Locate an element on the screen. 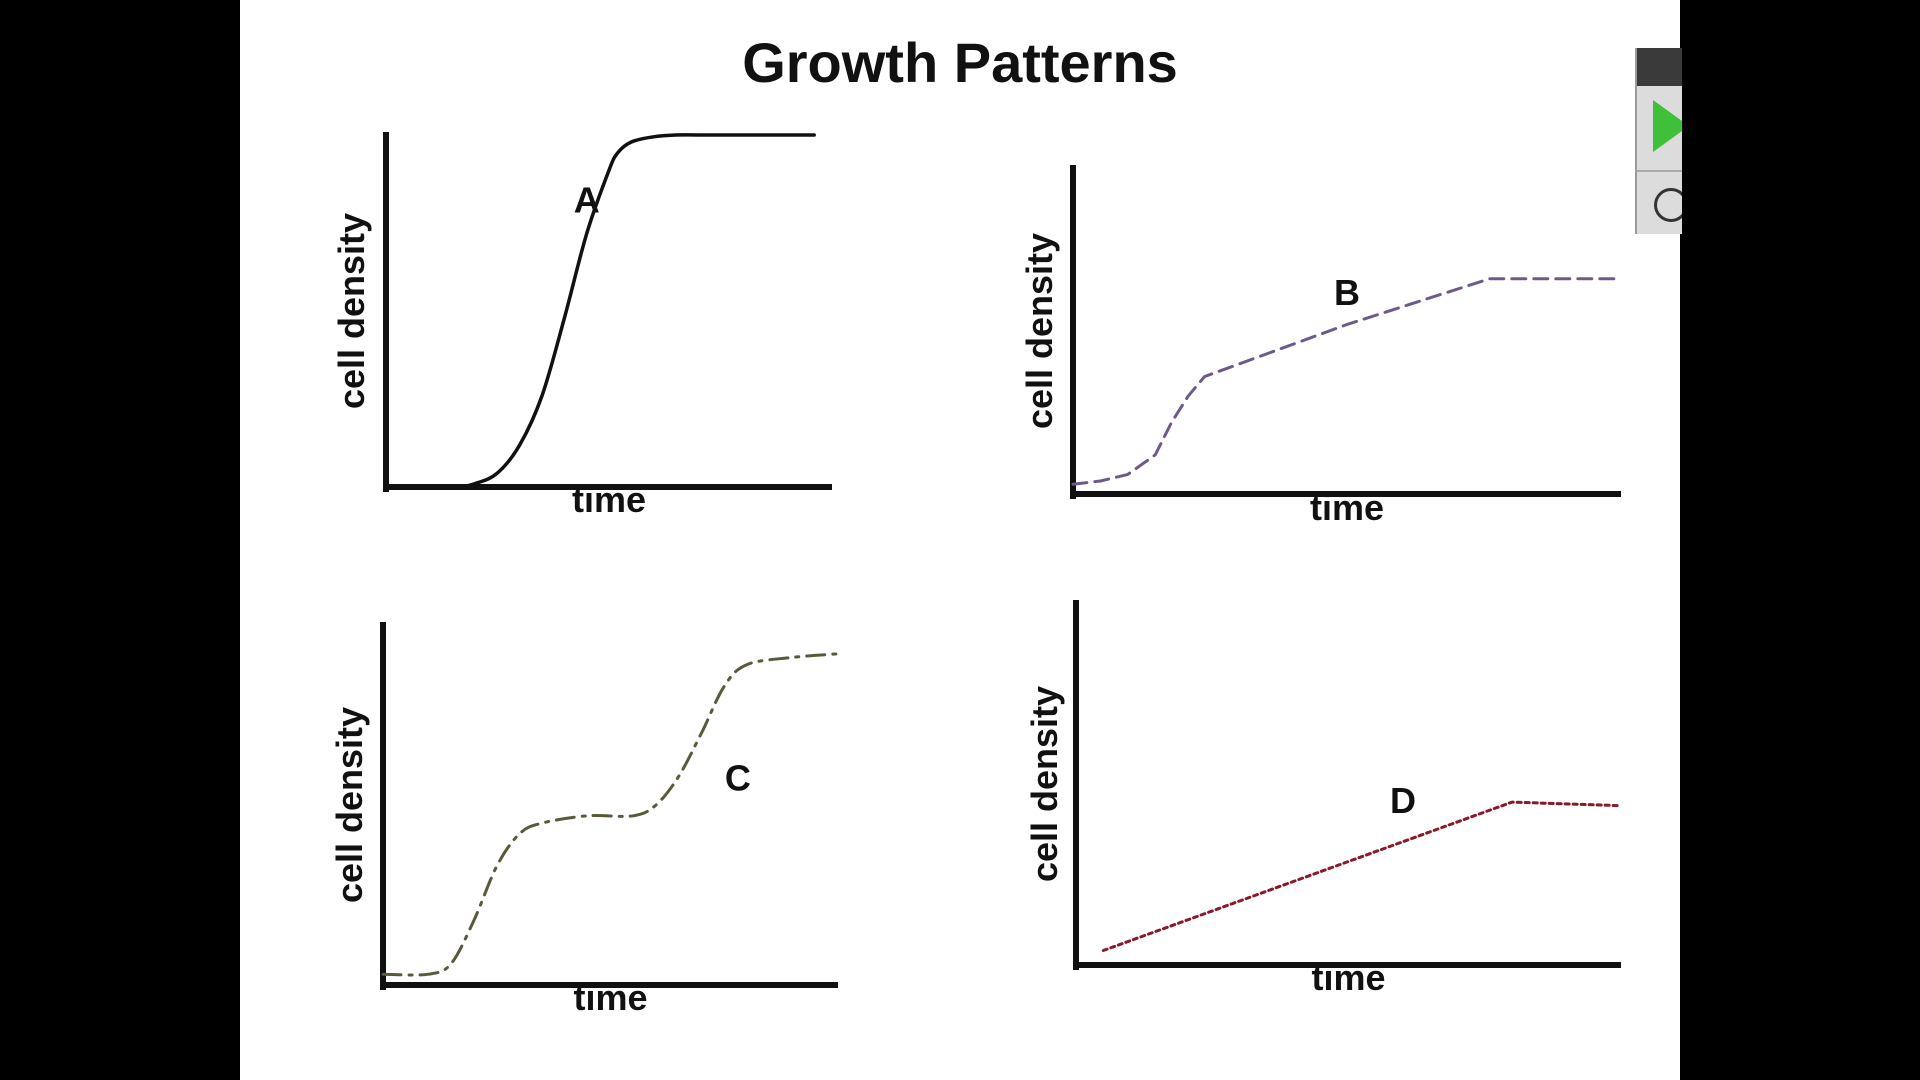  curve-label-D: D is located at coordinates (1403, 800).